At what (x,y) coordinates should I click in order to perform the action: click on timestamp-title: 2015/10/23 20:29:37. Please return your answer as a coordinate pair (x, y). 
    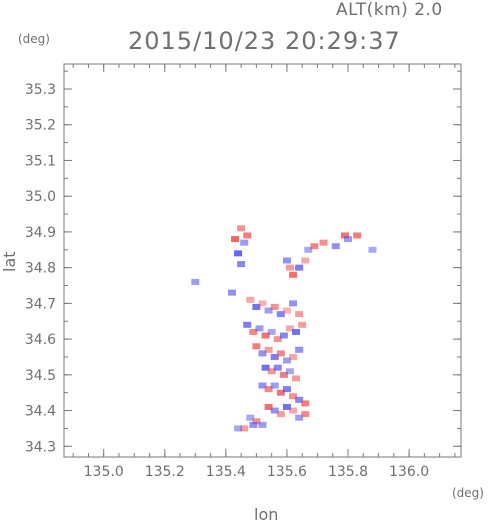
    Looking at the image, I should click on (264, 41).